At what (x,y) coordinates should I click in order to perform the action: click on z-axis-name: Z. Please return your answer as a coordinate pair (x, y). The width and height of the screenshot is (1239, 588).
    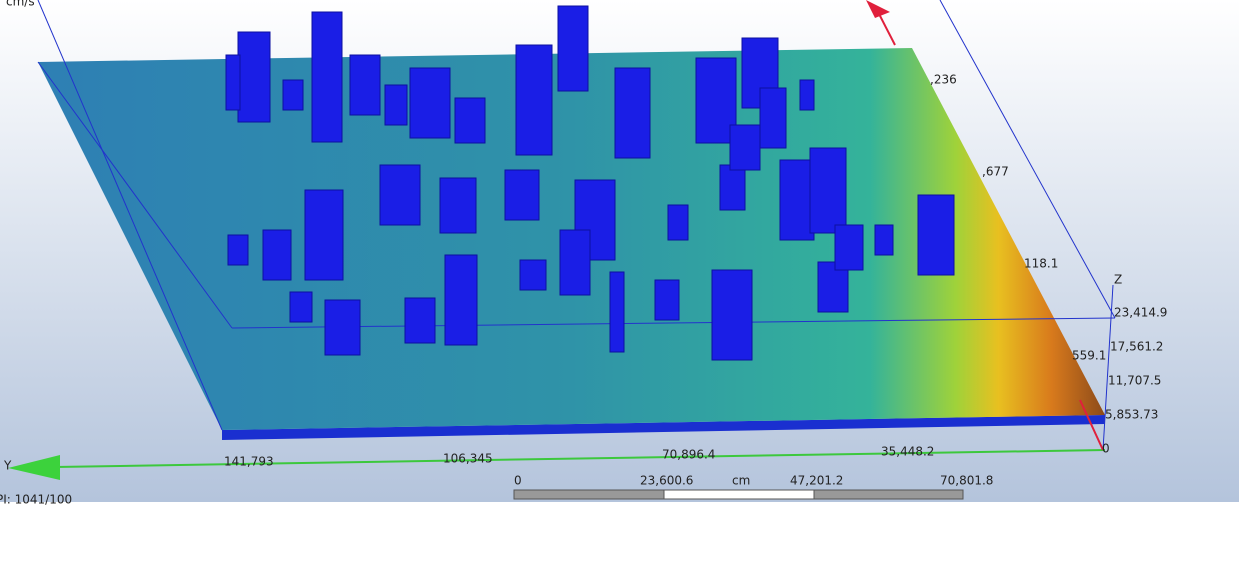
    Looking at the image, I should click on (1118, 280).